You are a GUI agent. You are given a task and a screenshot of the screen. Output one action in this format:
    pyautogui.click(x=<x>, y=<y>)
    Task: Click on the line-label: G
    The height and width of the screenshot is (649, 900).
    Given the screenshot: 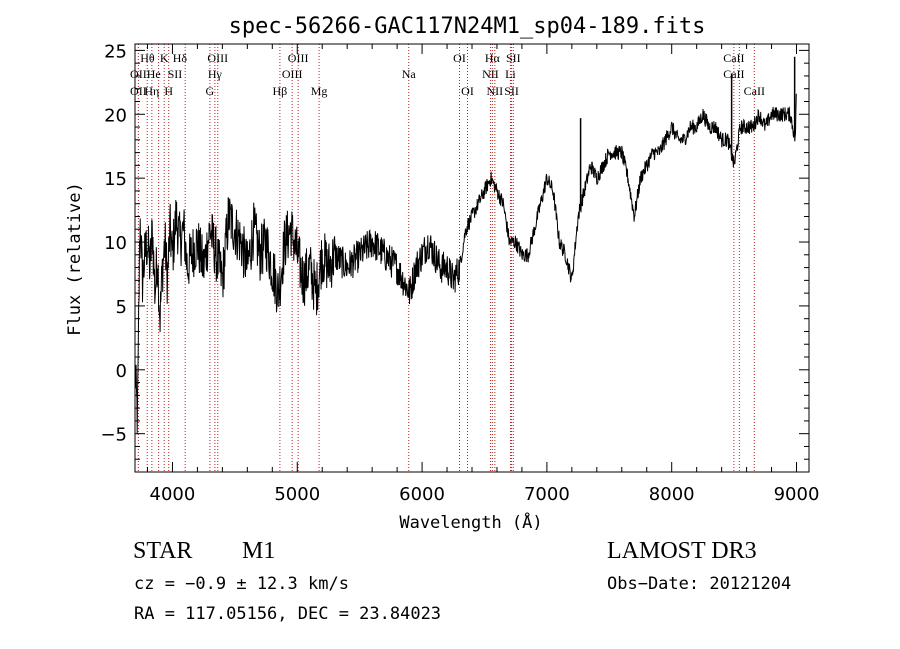 What is the action you would take?
    pyautogui.click(x=210, y=91)
    